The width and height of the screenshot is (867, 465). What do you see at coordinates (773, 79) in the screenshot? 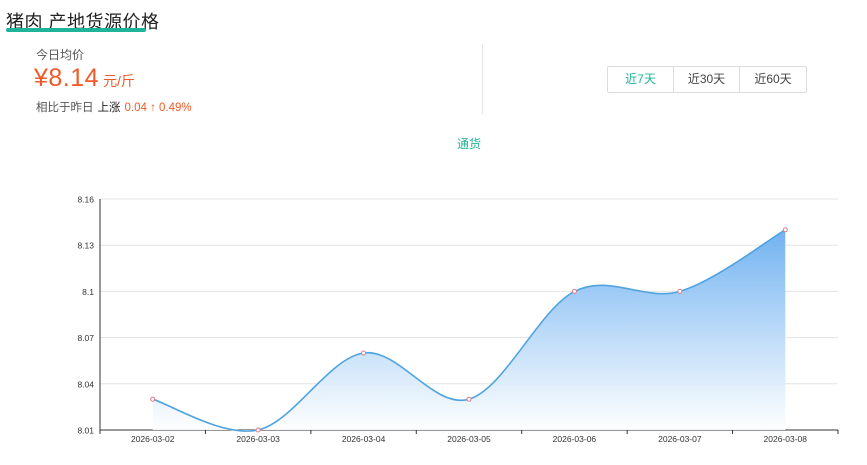
I see `tab-60-days: 近60天` at bounding box center [773, 79].